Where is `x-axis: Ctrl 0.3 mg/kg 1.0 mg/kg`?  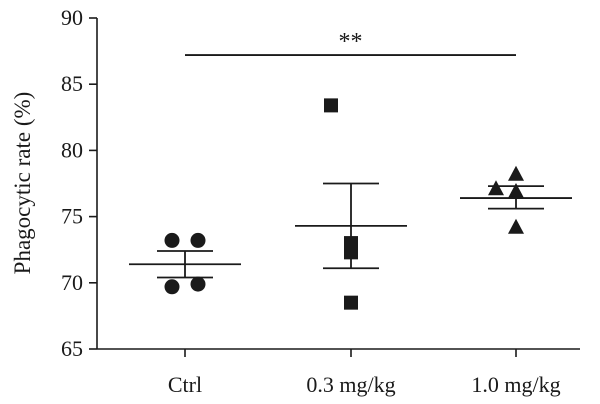
x-axis: Ctrl 0.3 mg/kg 1.0 mg/kg is located at coordinates (338, 372).